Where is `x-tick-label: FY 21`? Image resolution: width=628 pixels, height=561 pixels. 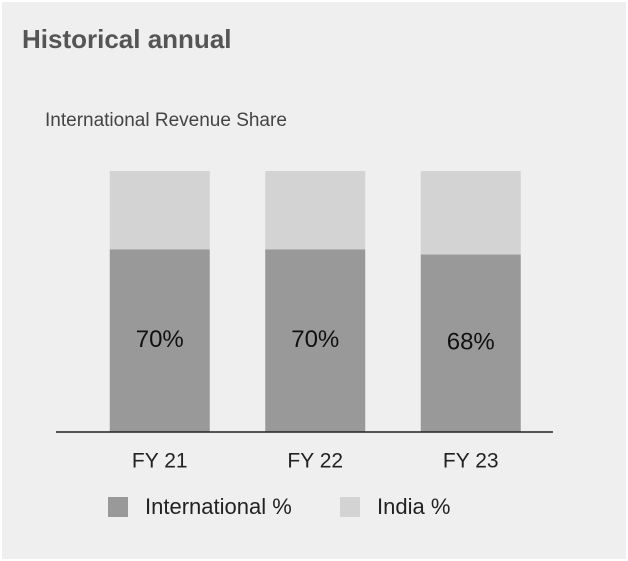 x-tick-label: FY 21 is located at coordinates (160, 461).